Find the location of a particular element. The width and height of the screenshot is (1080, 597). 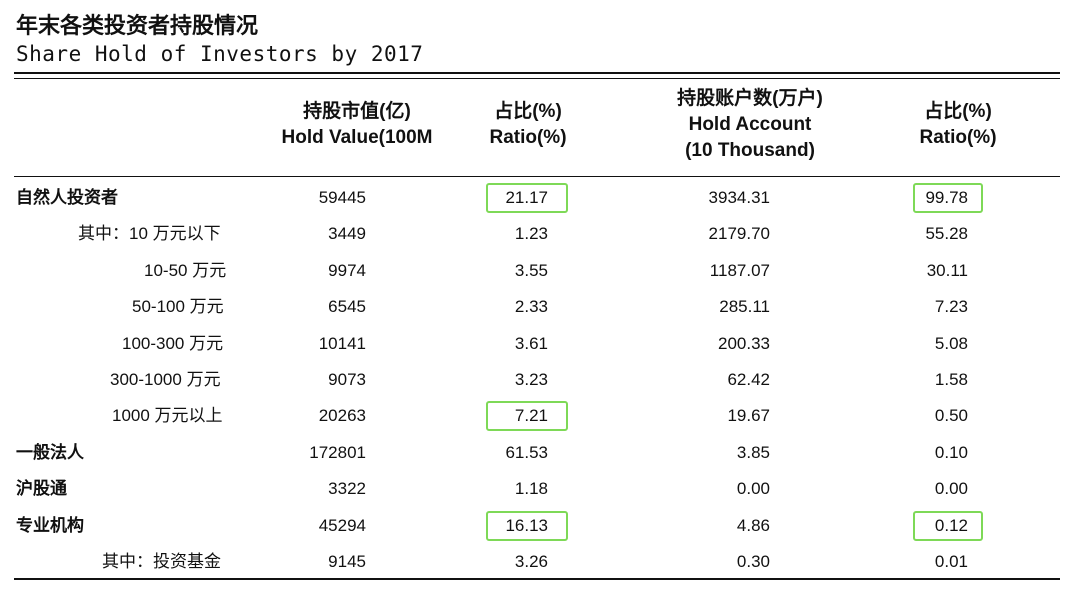

row-label: 10-50 万元 is located at coordinates (185, 270).